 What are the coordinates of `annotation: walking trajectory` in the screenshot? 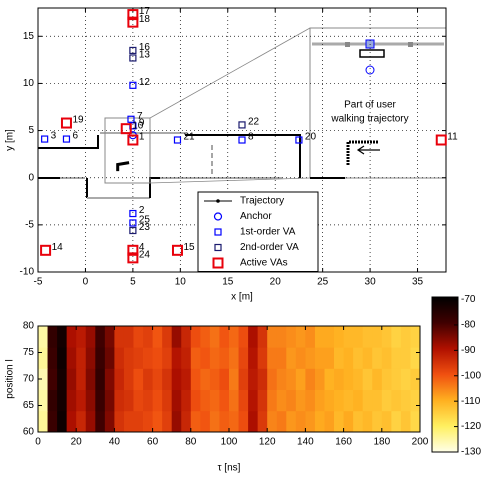 It's located at (369, 119).